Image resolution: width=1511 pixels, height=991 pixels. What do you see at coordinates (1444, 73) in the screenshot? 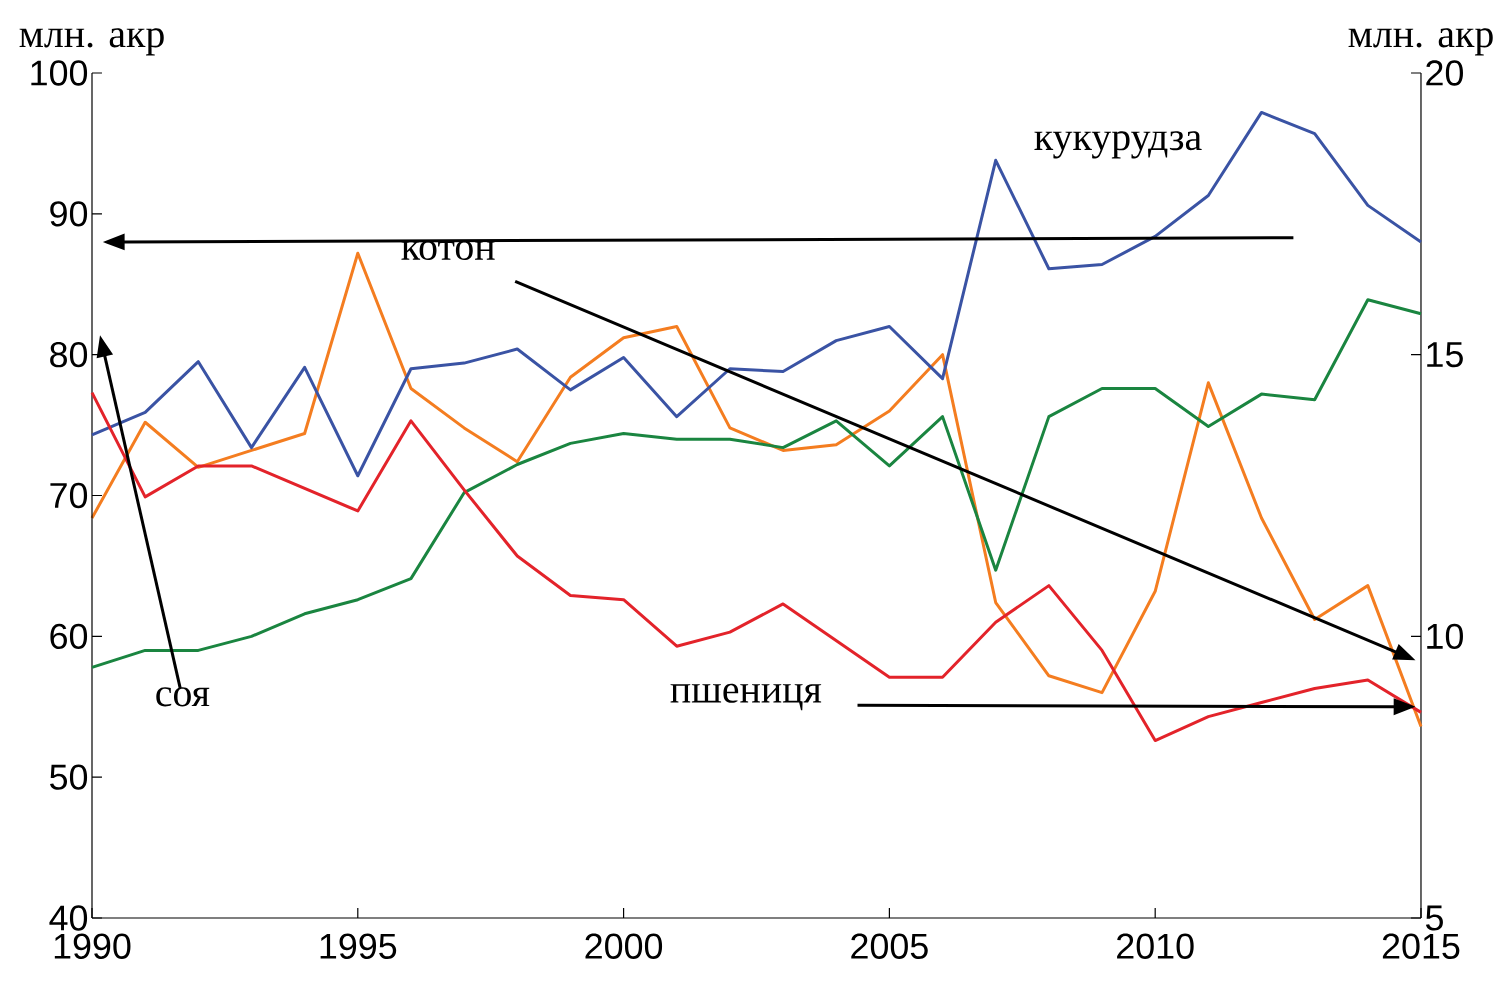
I see `y2-tick-label: 20` at bounding box center [1444, 73].